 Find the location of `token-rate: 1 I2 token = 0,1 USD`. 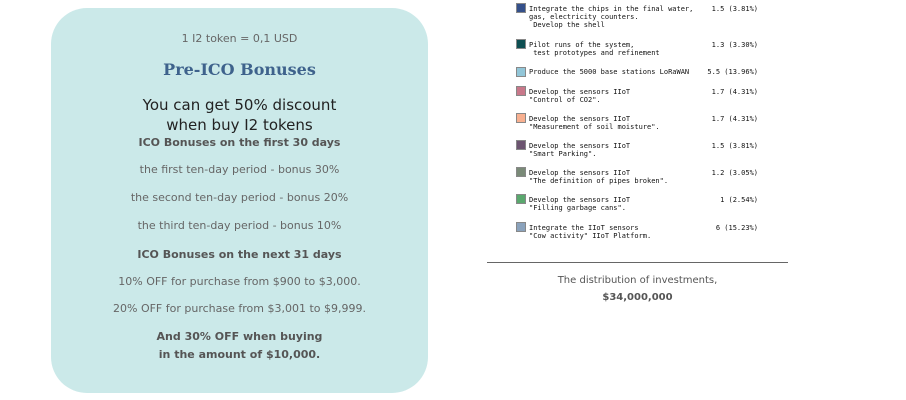

token-rate: 1 I2 token = 0,1 USD is located at coordinates (239, 38).